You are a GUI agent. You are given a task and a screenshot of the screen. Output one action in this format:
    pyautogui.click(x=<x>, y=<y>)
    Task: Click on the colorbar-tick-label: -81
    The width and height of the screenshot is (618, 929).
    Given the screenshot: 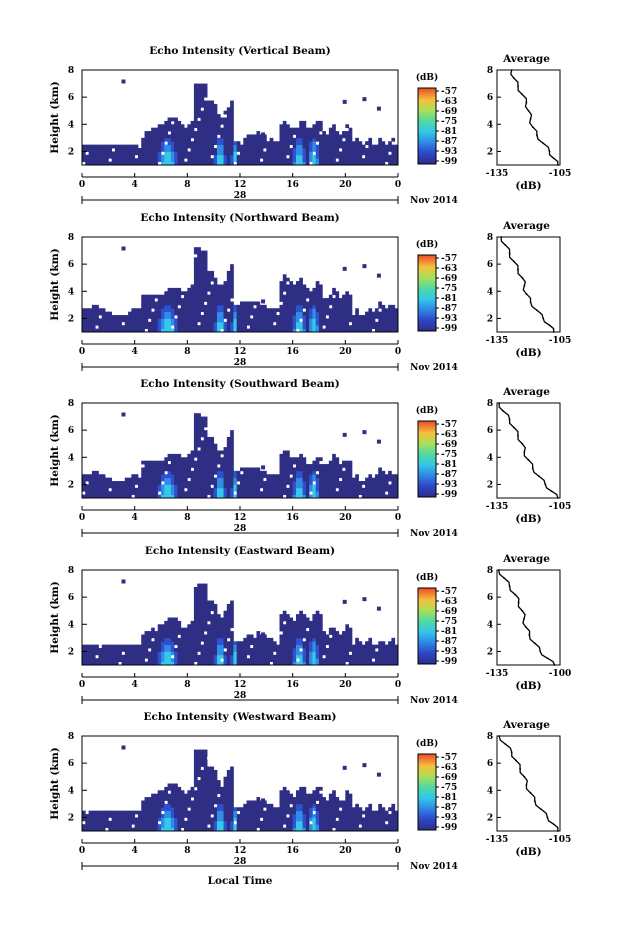 What is the action you would take?
    pyautogui.click(x=449, y=299)
    